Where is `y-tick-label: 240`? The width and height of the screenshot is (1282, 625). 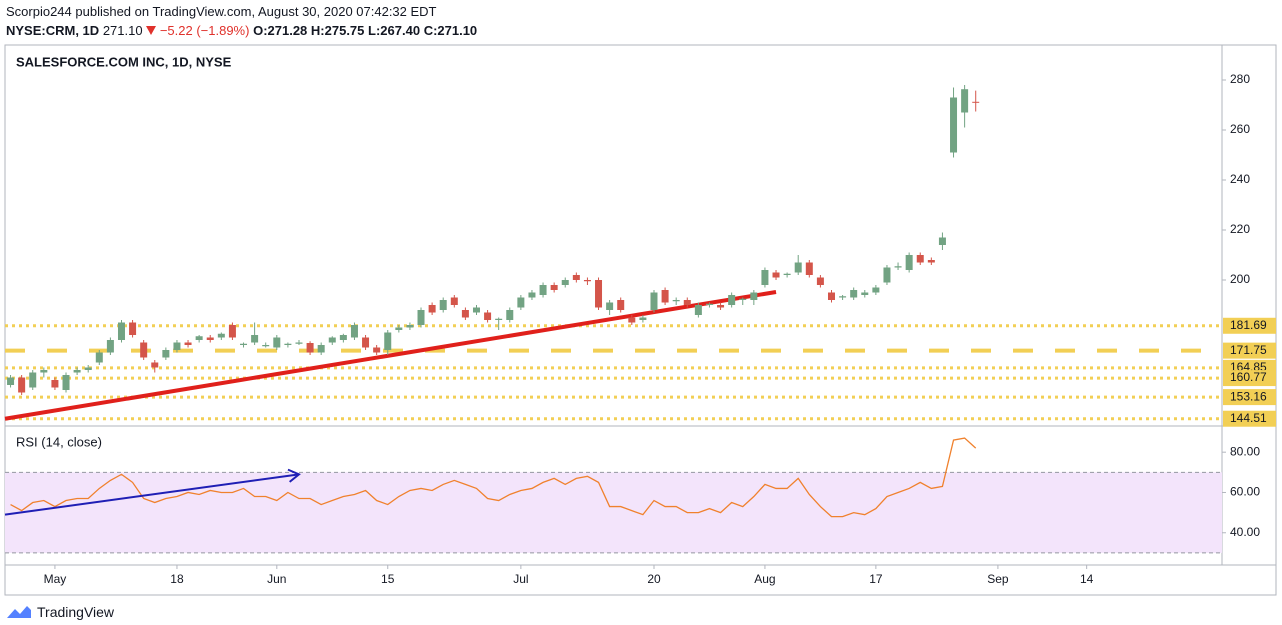
y-tick-label: 240 is located at coordinates (1240, 179).